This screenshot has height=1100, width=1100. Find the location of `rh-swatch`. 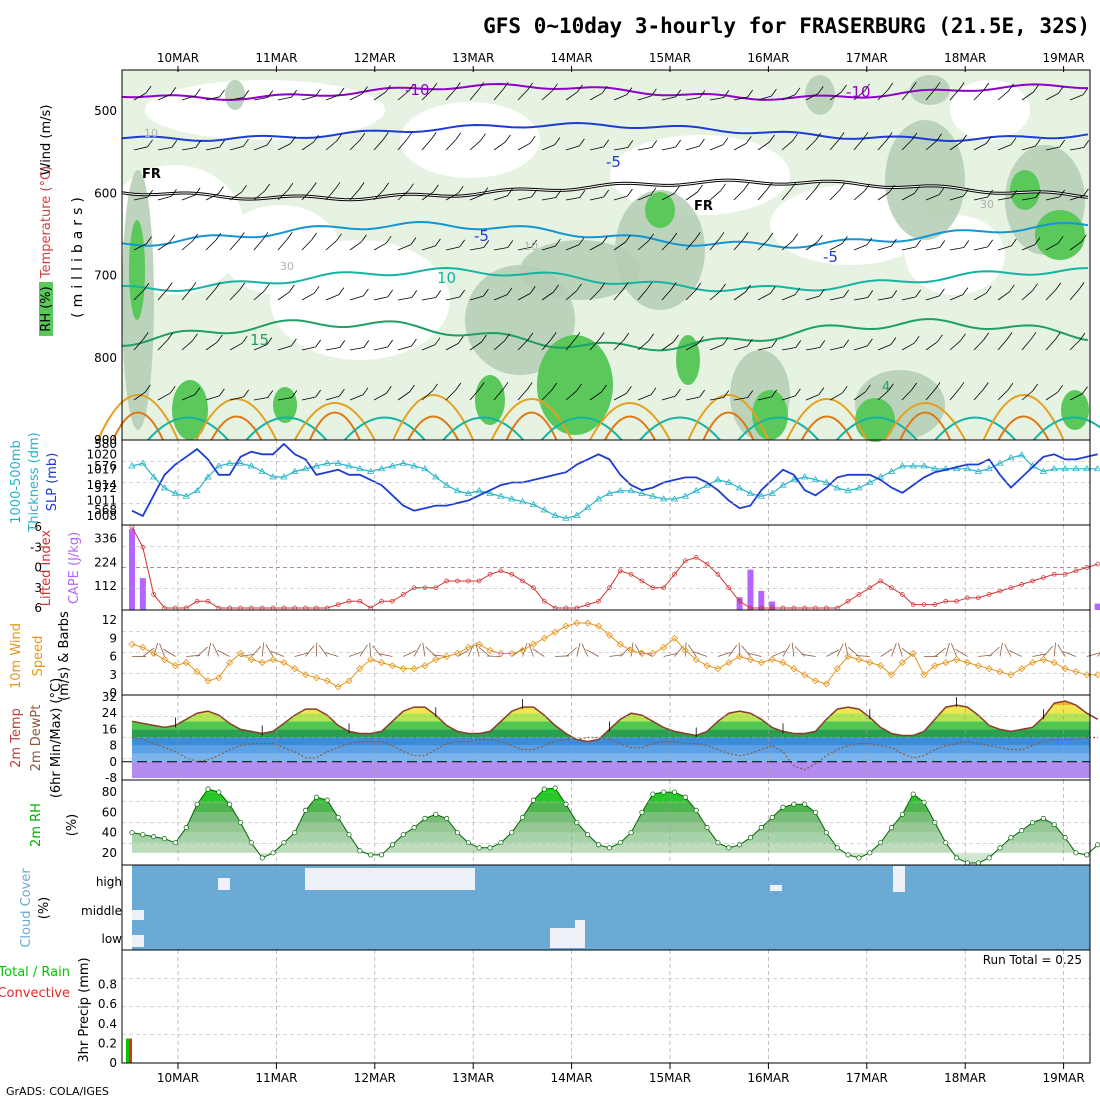

rh-swatch is located at coordinates (46, 309).